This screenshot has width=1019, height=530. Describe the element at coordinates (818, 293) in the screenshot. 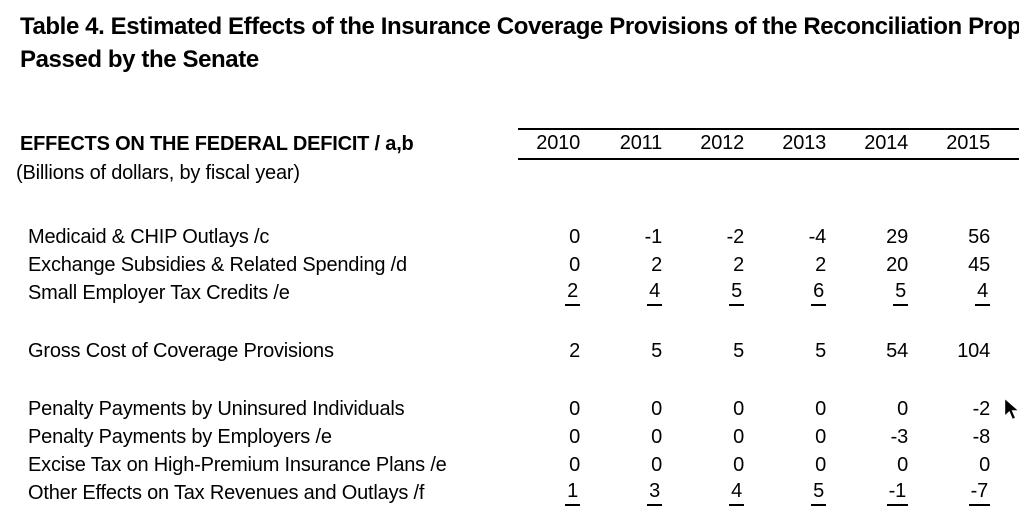

I see `underlined-value: 6` at that location.